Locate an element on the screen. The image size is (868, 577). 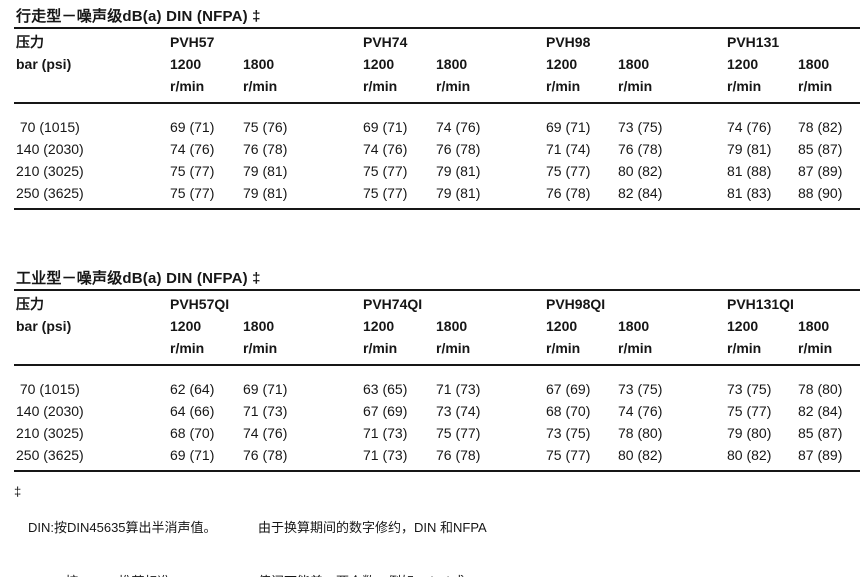
noise-value-cell: 78 (80) is located at coordinates (820, 389).